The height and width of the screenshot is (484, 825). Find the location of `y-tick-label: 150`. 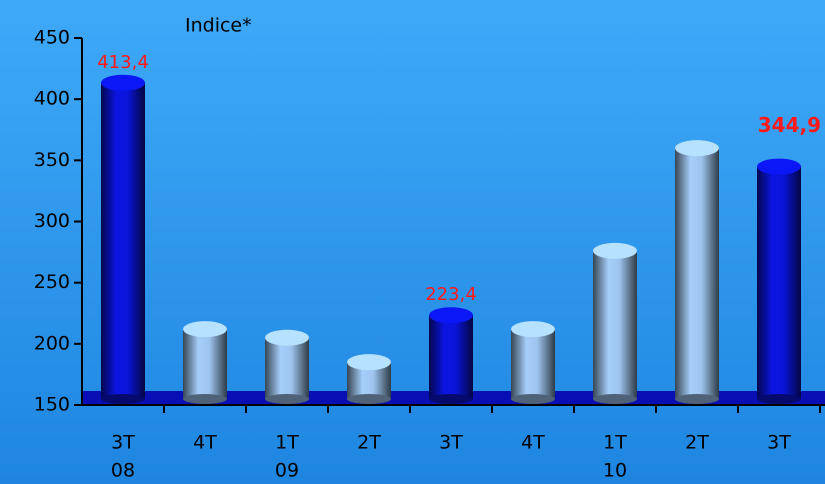

y-tick-label: 150 is located at coordinates (52, 405).